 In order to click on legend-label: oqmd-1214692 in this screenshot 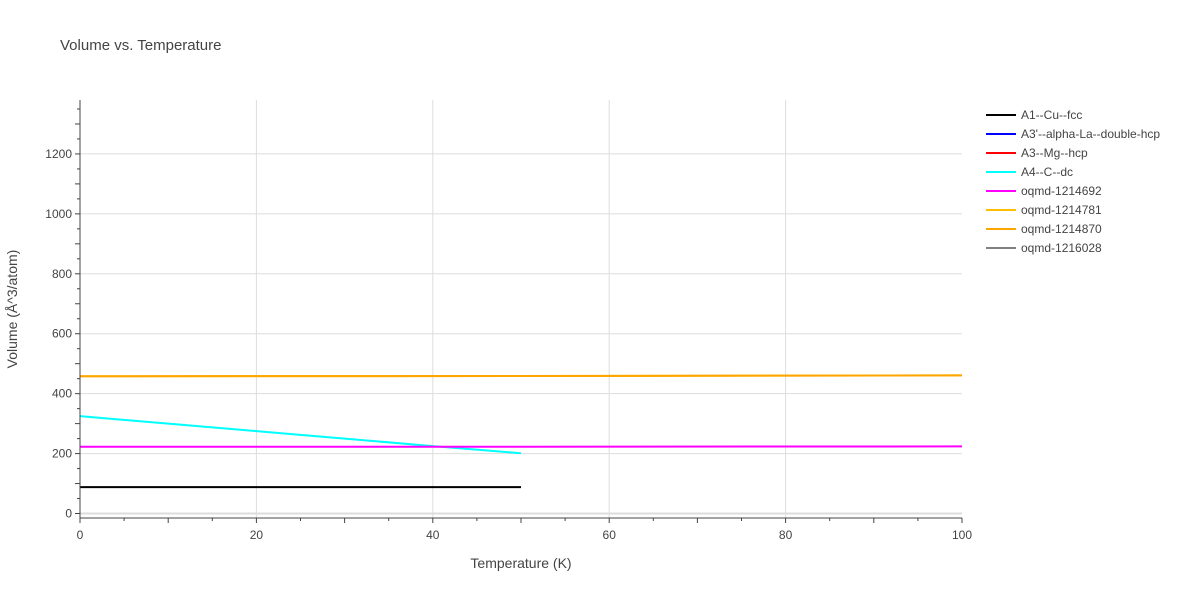, I will do `click(1061, 191)`.